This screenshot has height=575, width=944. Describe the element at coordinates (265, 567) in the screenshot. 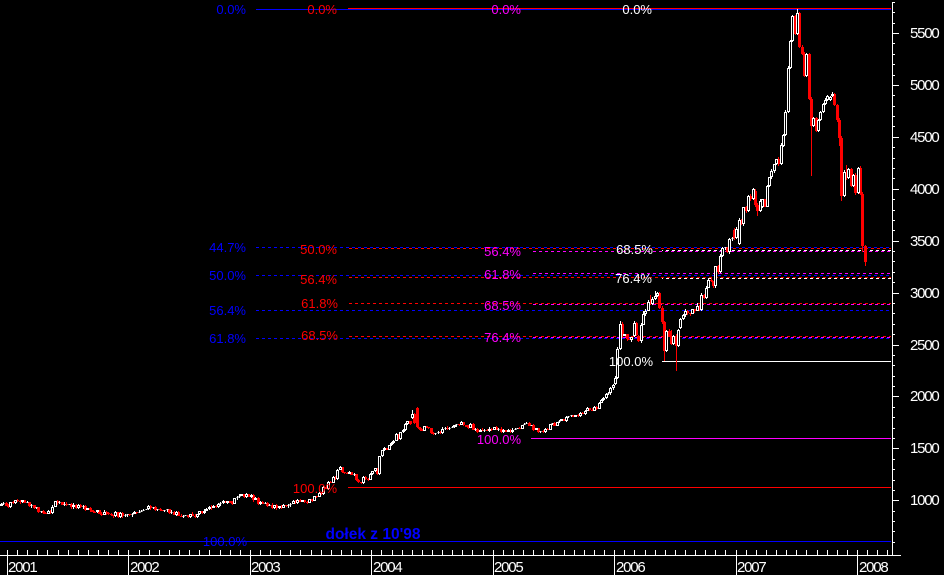

I see `svg-text: 2003` at that location.